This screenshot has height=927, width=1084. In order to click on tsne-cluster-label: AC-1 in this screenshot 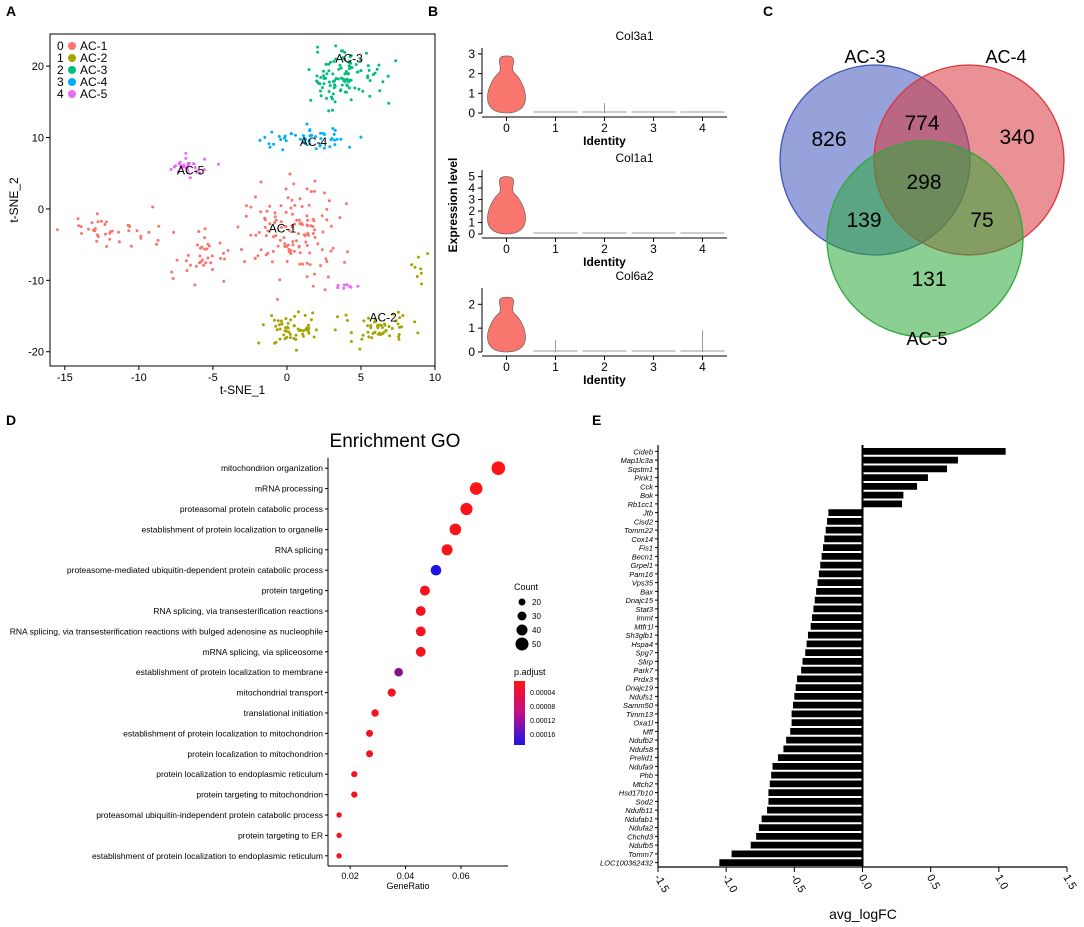, I will do `click(283, 228)`.